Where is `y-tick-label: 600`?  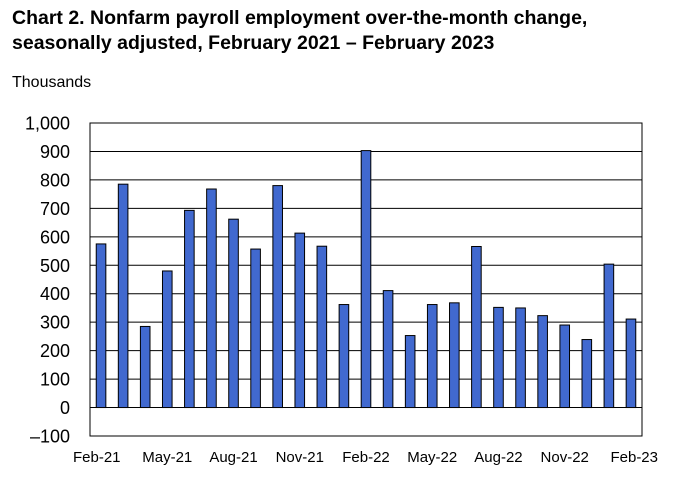
y-tick-label: 600 is located at coordinates (55, 237).